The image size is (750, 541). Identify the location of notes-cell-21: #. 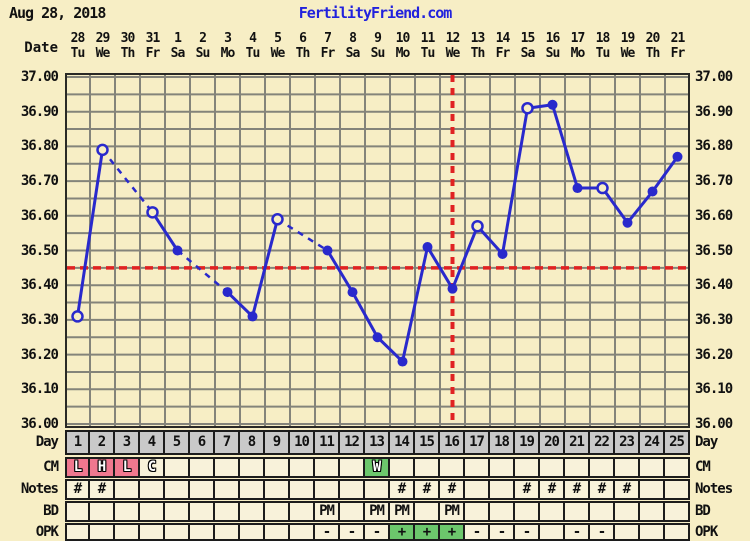
(576, 489).